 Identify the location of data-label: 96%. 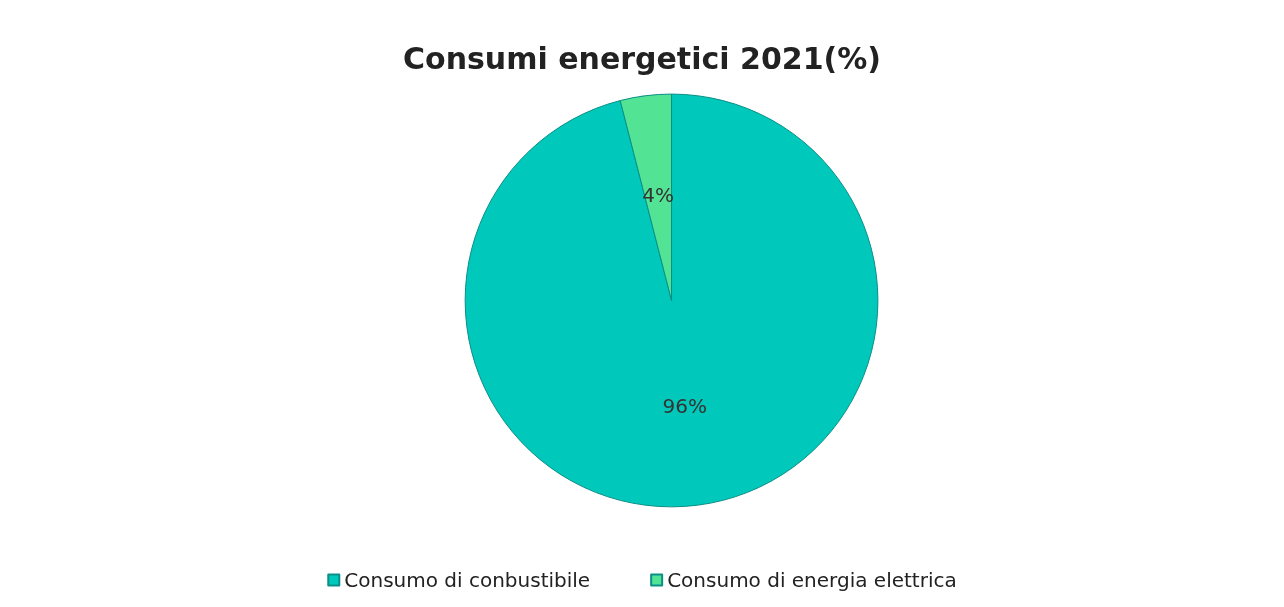
(685, 405).